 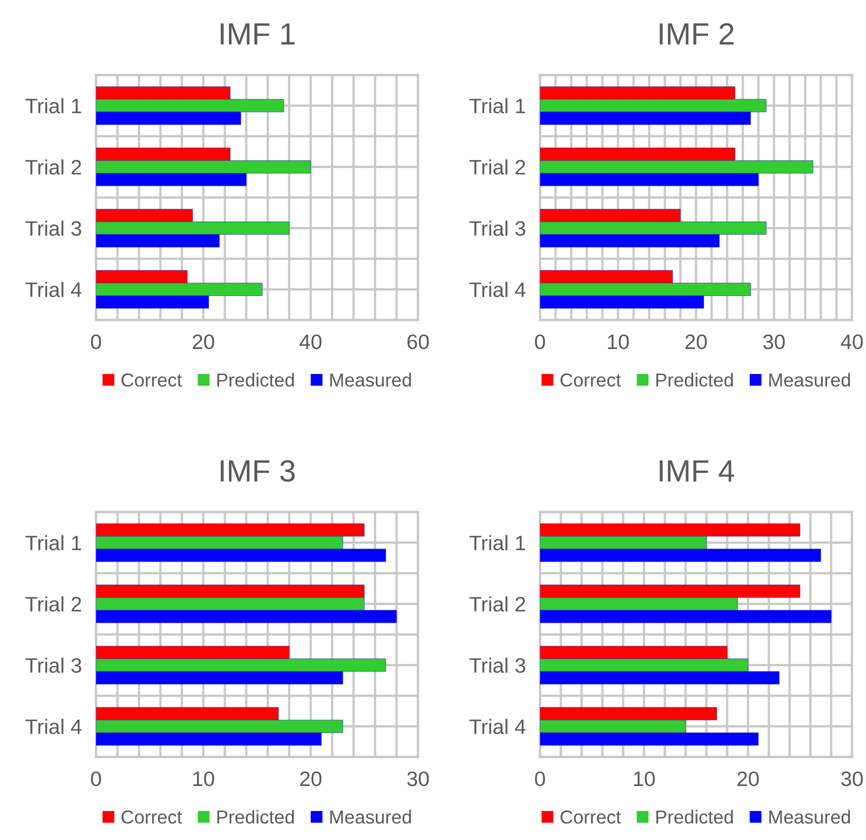 What do you see at coordinates (257, 471) in the screenshot?
I see `chart-title: IMF 3` at bounding box center [257, 471].